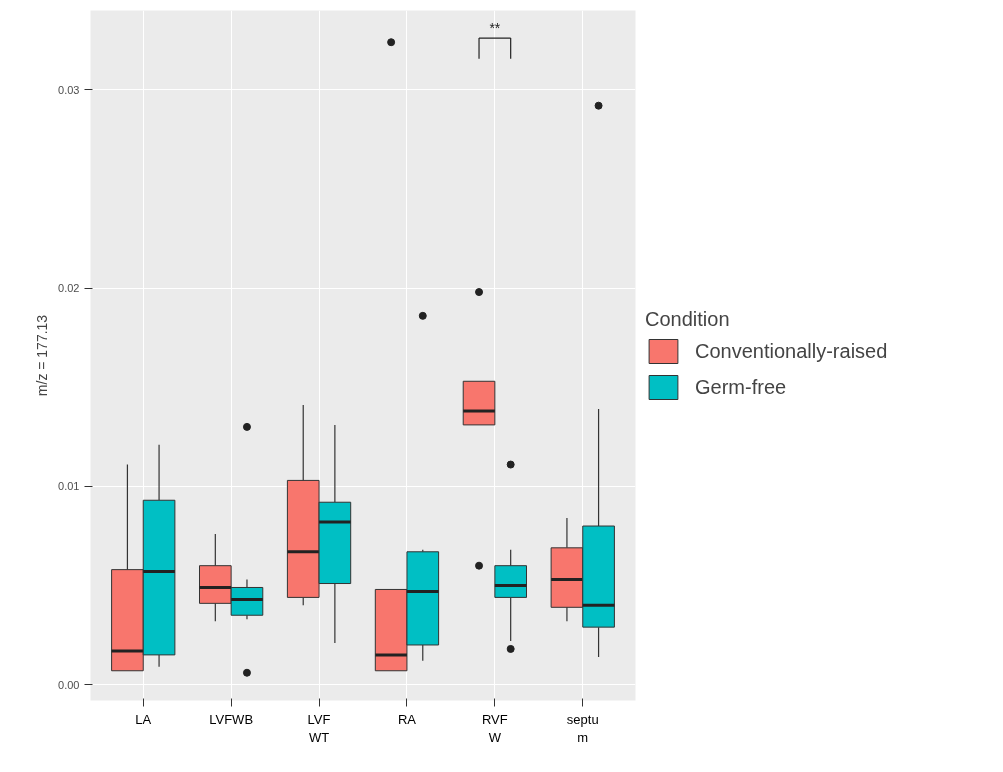  Describe the element at coordinates (582, 728) in the screenshot. I see `x-tick-label: septu m` at that location.